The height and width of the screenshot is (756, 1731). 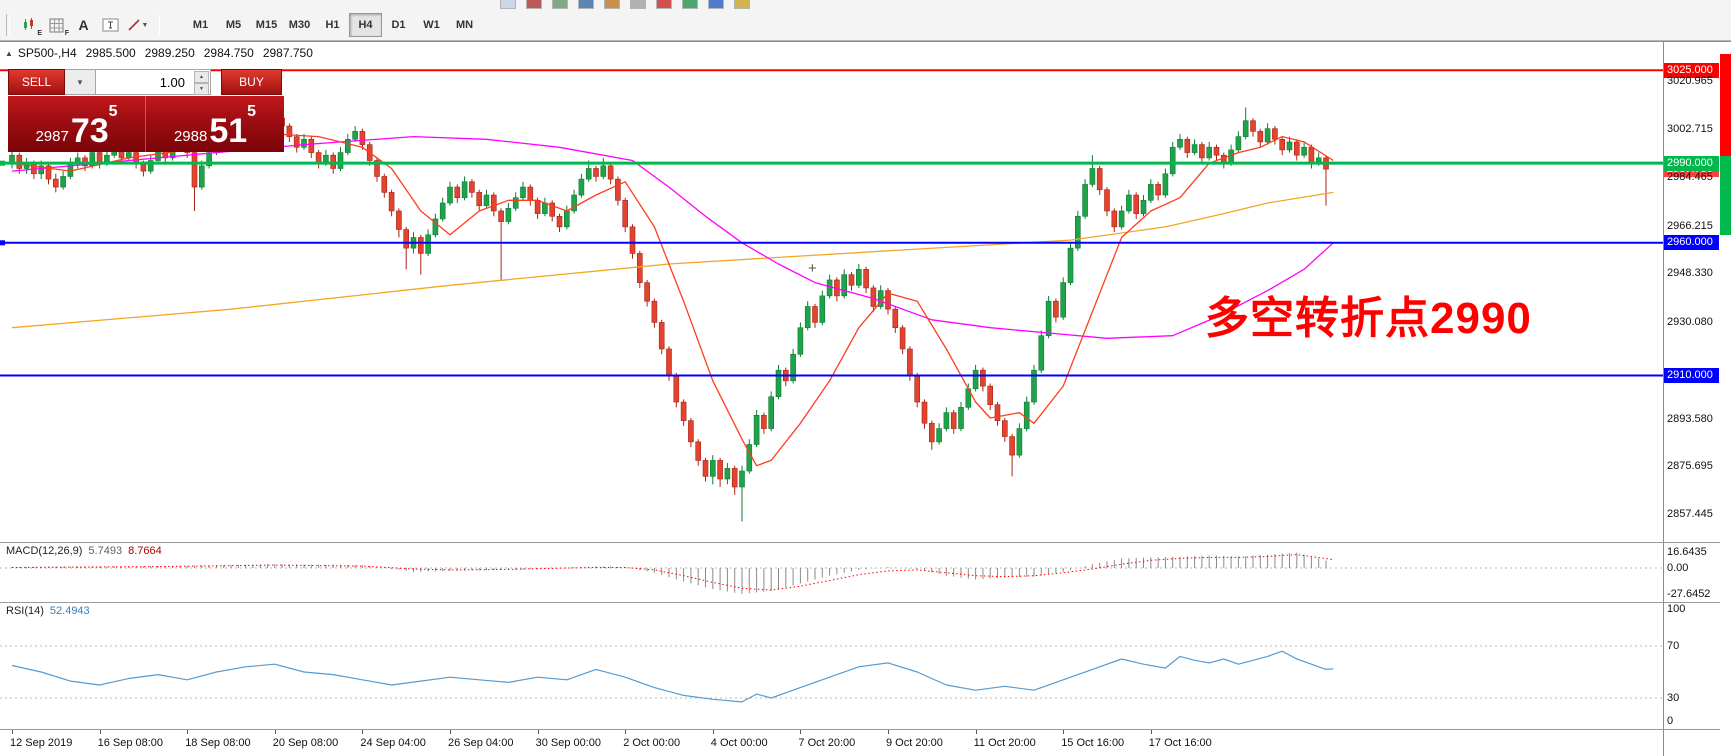 I want to click on rsi-axis-label: 100, so click(x=1676, y=609).